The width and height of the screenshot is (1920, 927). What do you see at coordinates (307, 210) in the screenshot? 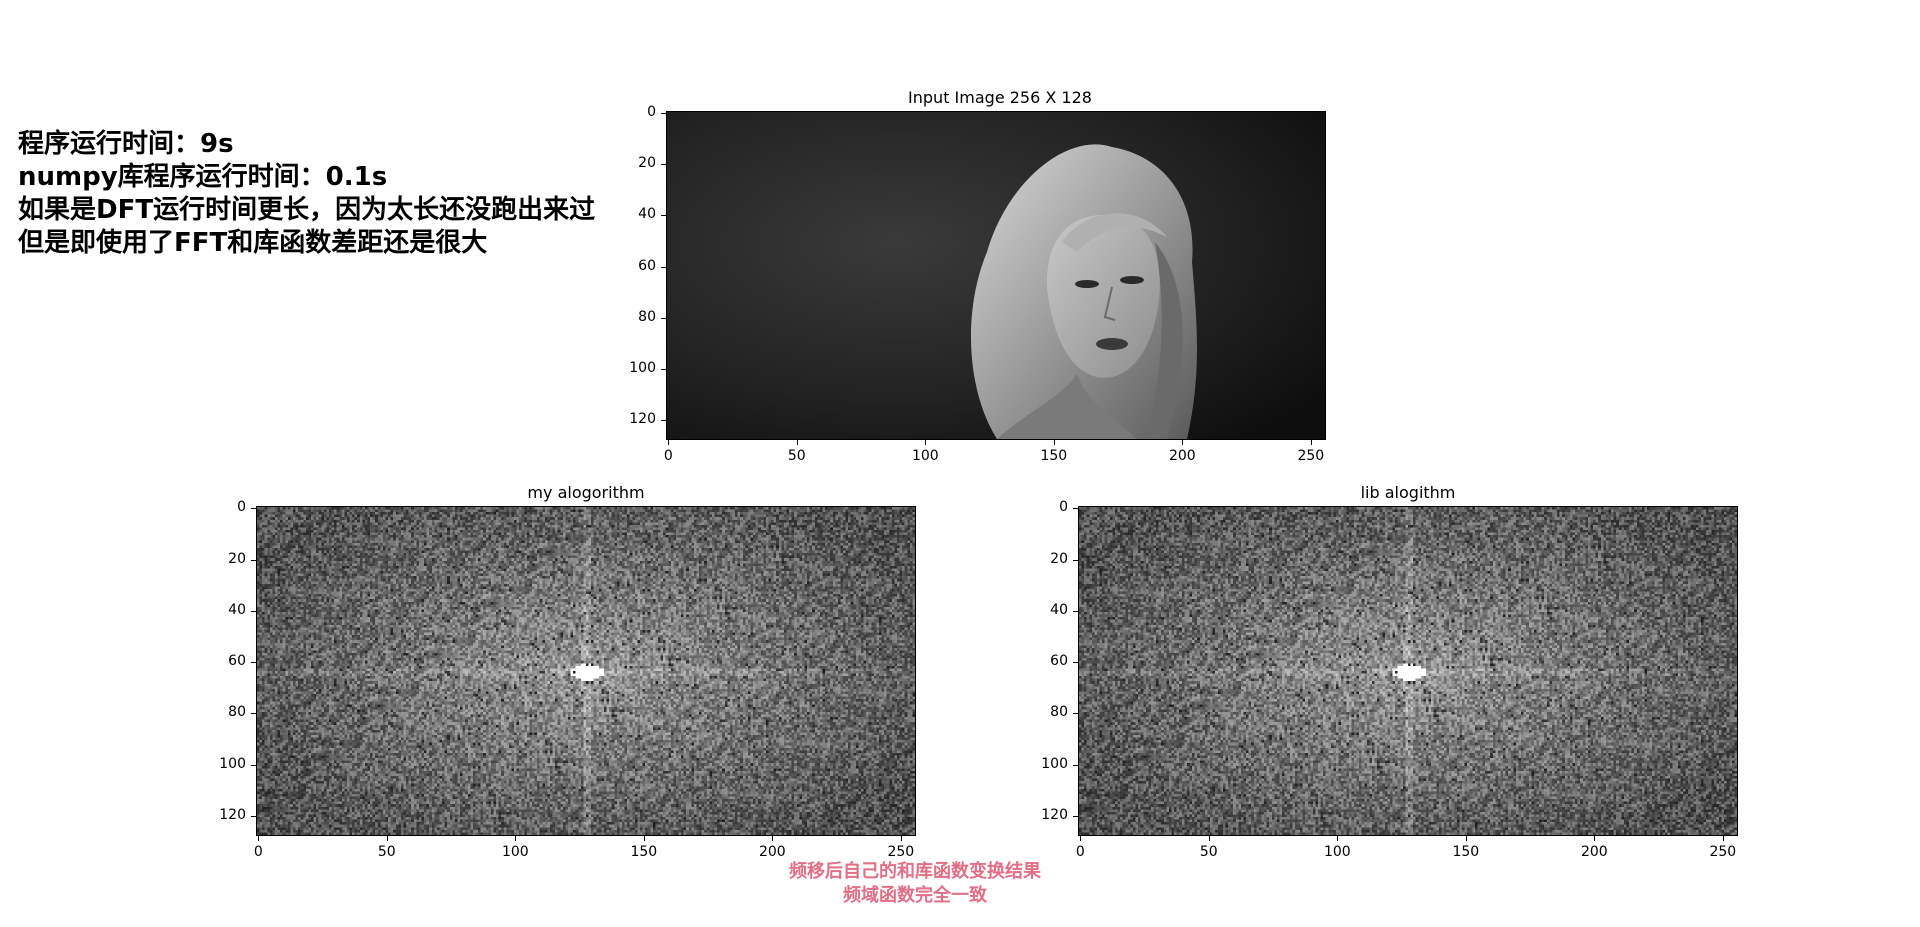
I see `note-line: 如果是DFT运行时间更长，因为太长还没跑出来过` at bounding box center [307, 210].